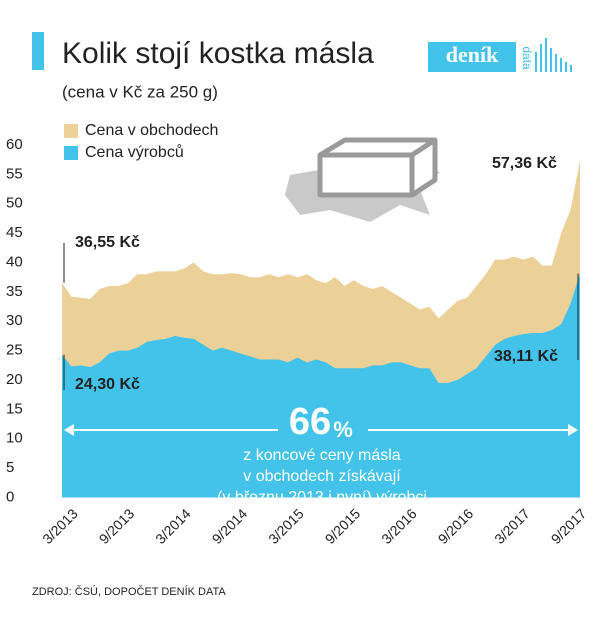  I want to click on annotation: 57,36 Kč, so click(524, 163).